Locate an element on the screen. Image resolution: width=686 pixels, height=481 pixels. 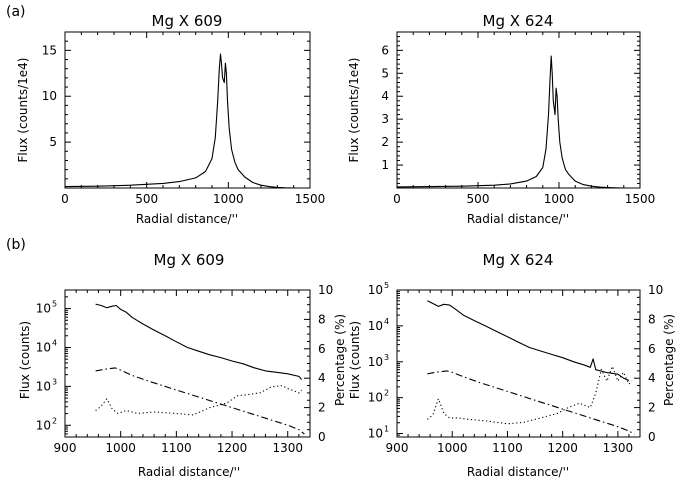
chart-a1-frame is located at coordinates (187, 110).